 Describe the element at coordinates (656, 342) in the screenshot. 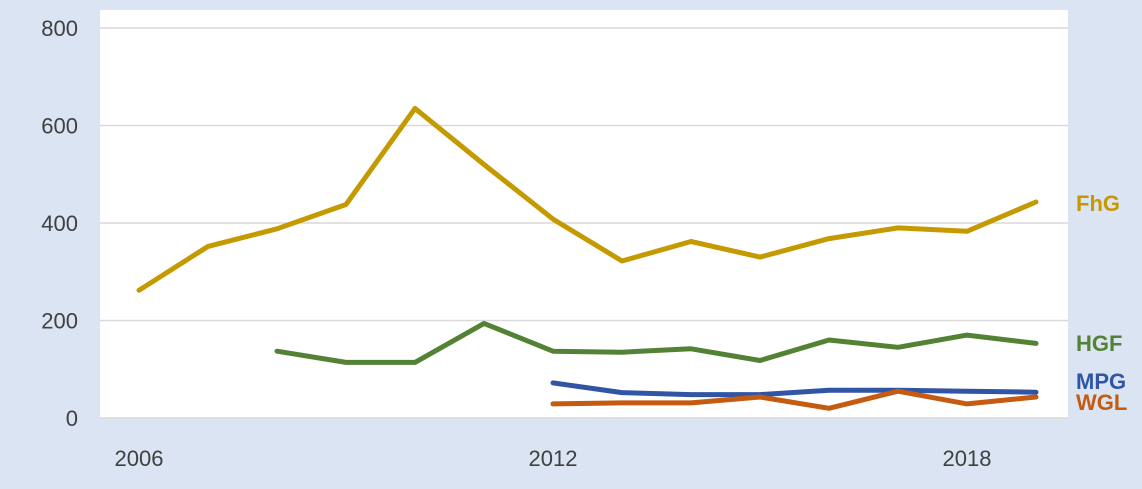

I see `series-line-hgf` at that location.